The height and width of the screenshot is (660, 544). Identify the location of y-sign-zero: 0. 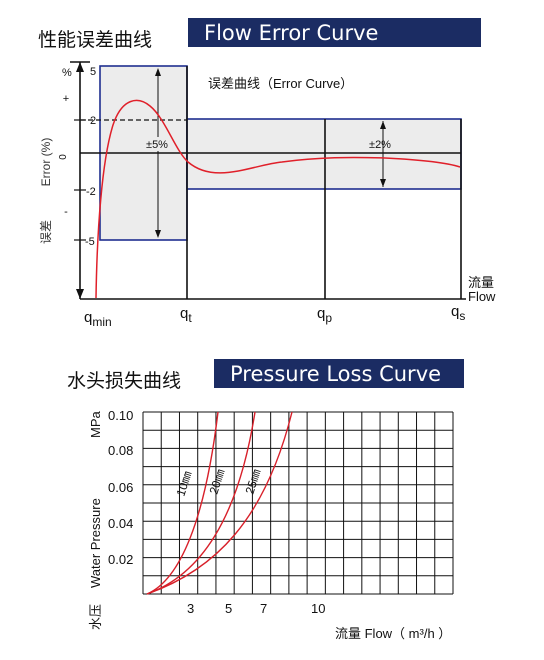
(63, 157).